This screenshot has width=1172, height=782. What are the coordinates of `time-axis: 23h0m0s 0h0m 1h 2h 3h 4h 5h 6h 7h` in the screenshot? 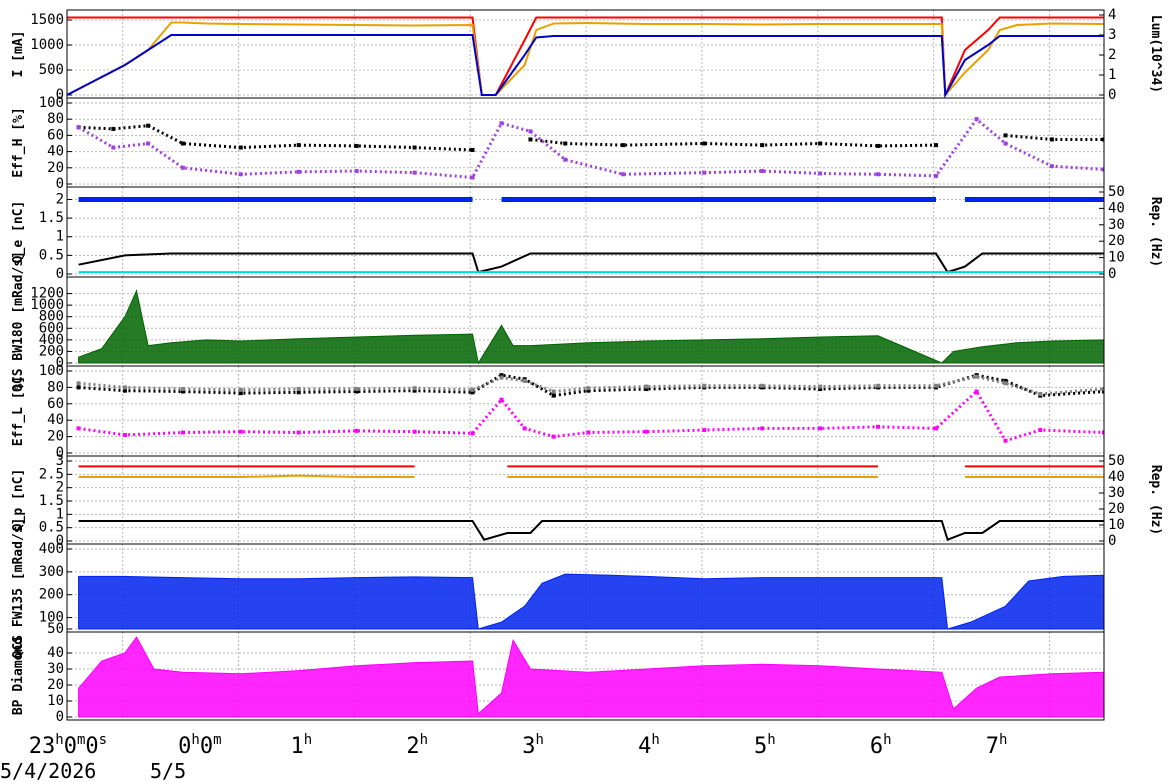 It's located at (518, 745).